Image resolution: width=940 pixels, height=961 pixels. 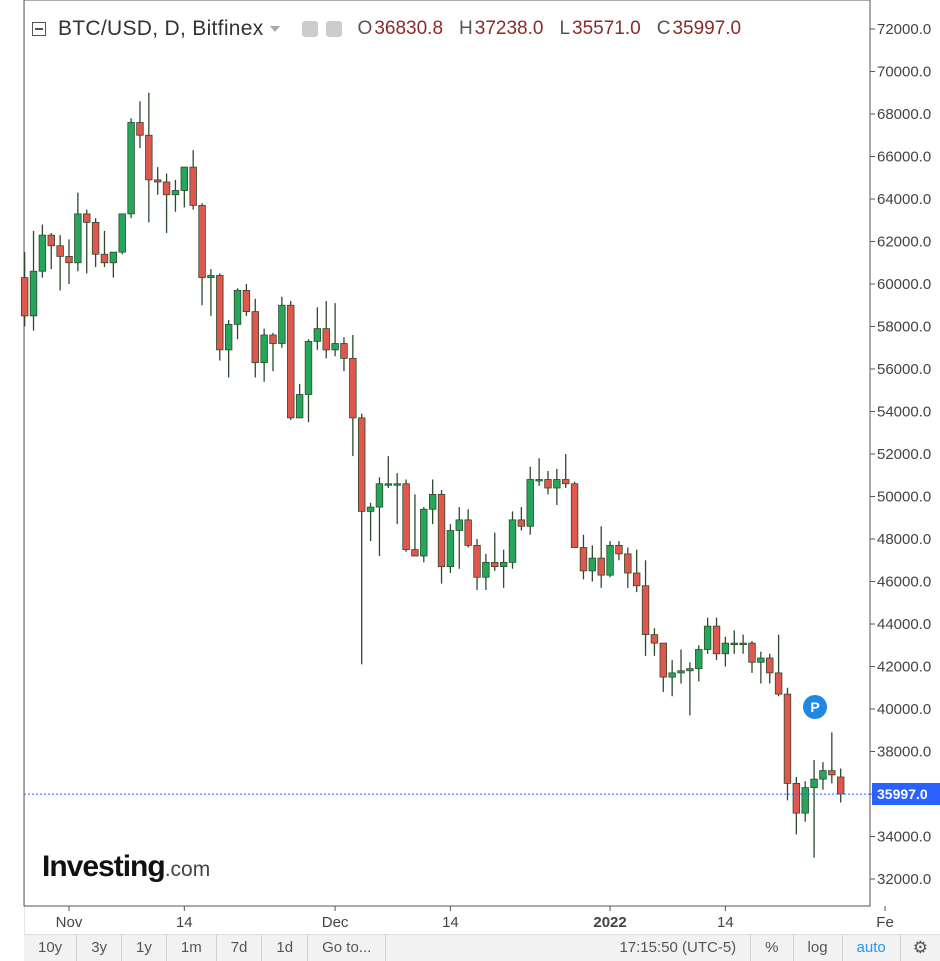 What do you see at coordinates (285, 948) in the screenshot?
I see `range-1d-button: 1d` at bounding box center [285, 948].